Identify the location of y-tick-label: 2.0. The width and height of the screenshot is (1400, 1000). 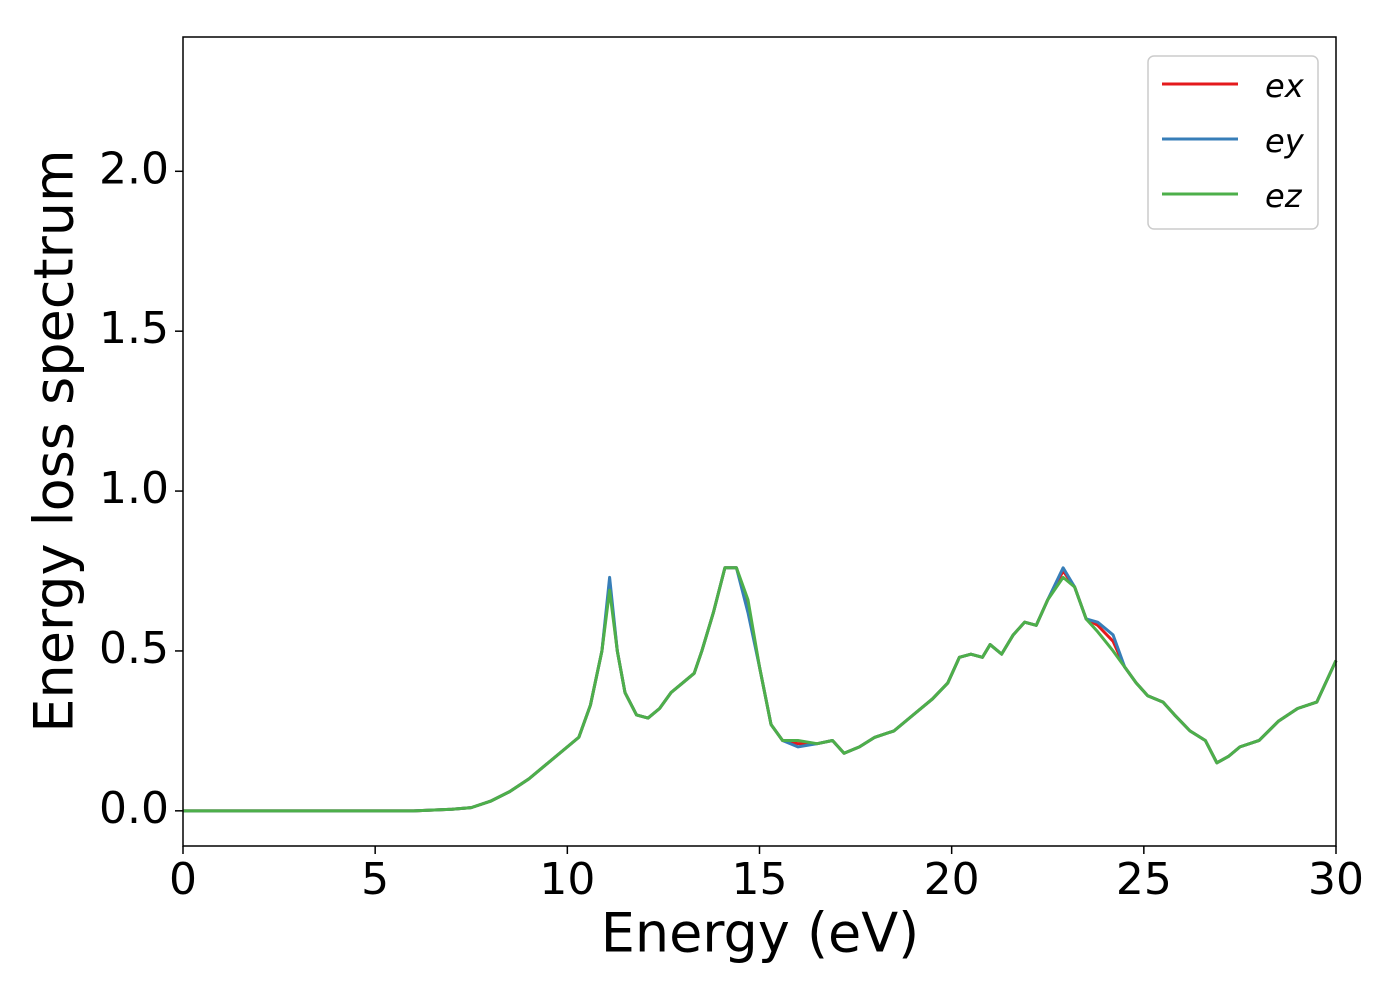
(134, 168).